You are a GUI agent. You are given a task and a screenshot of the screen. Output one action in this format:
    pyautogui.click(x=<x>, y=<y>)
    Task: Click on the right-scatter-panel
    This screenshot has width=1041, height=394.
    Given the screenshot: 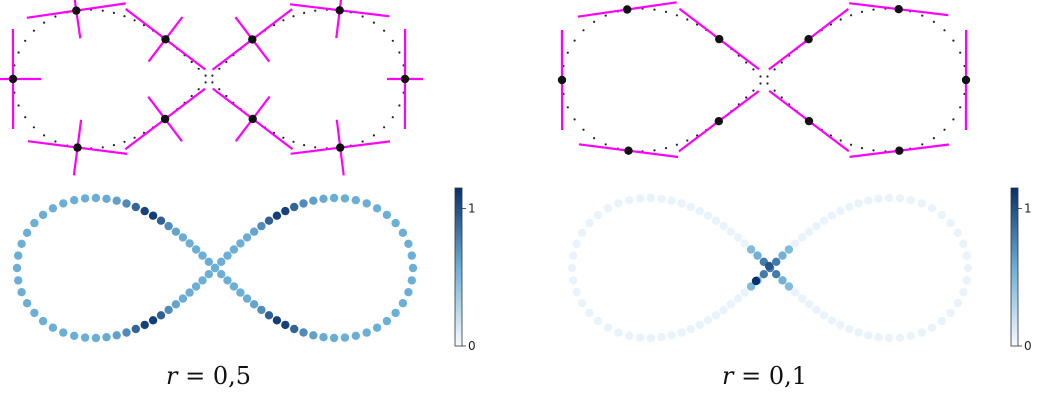 What is the action you would take?
    pyautogui.click(x=770, y=268)
    